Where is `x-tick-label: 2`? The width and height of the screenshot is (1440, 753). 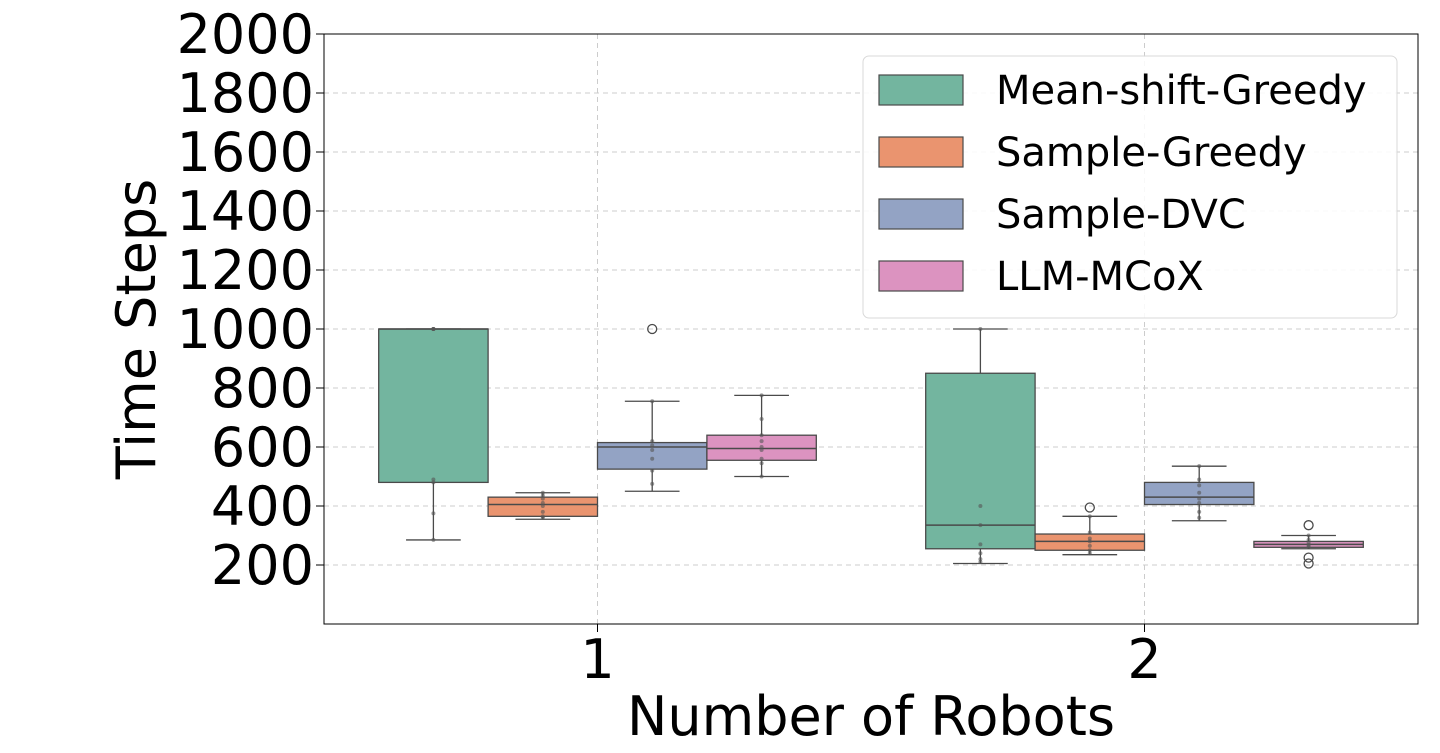
x-tick-label: 2 is located at coordinates (1144, 659).